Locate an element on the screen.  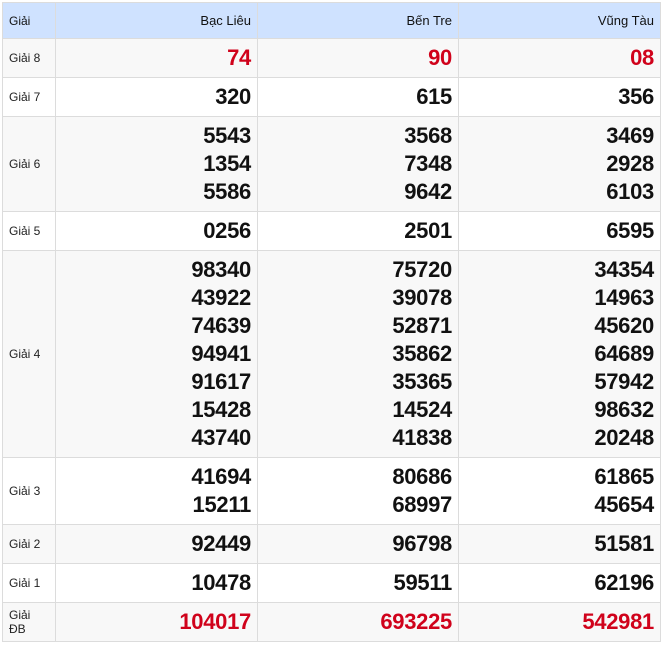
result-cell: 75720 39078 52871 35862 35365 14524 41838 is located at coordinates (358, 354).